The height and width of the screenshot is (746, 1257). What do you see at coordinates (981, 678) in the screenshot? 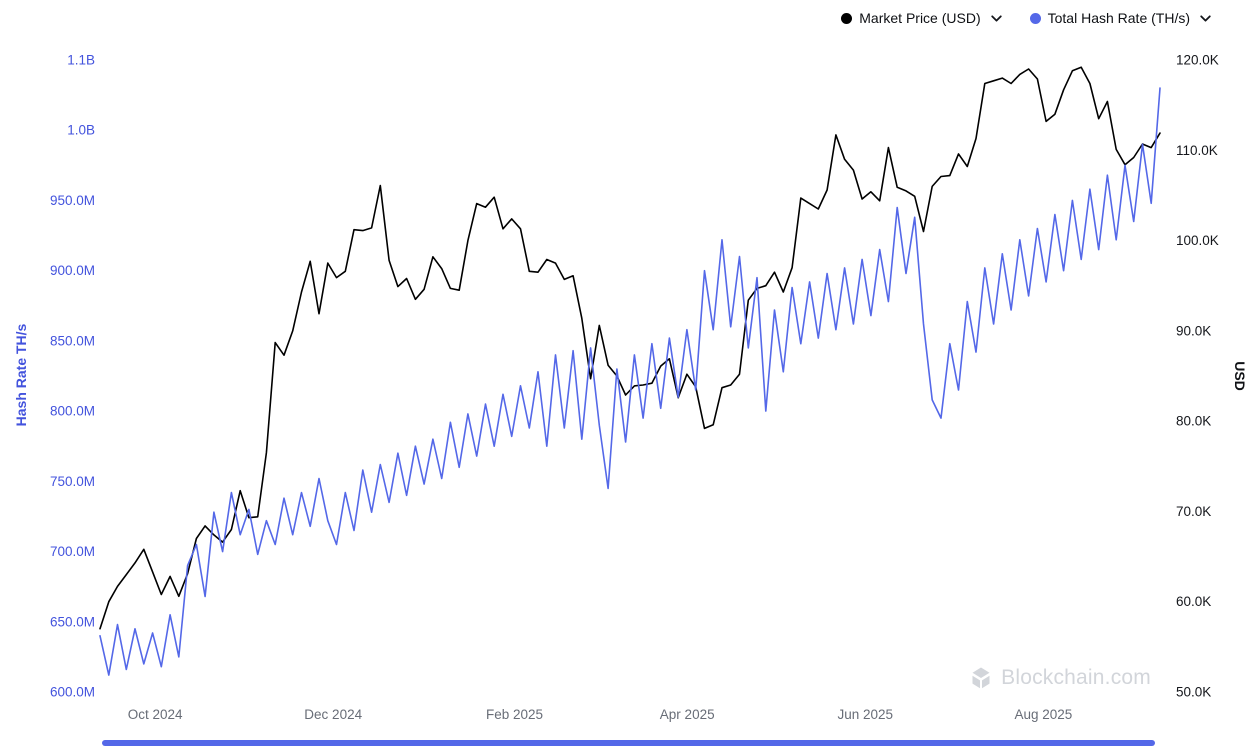
I see `blockchain-logo-icon` at bounding box center [981, 678].